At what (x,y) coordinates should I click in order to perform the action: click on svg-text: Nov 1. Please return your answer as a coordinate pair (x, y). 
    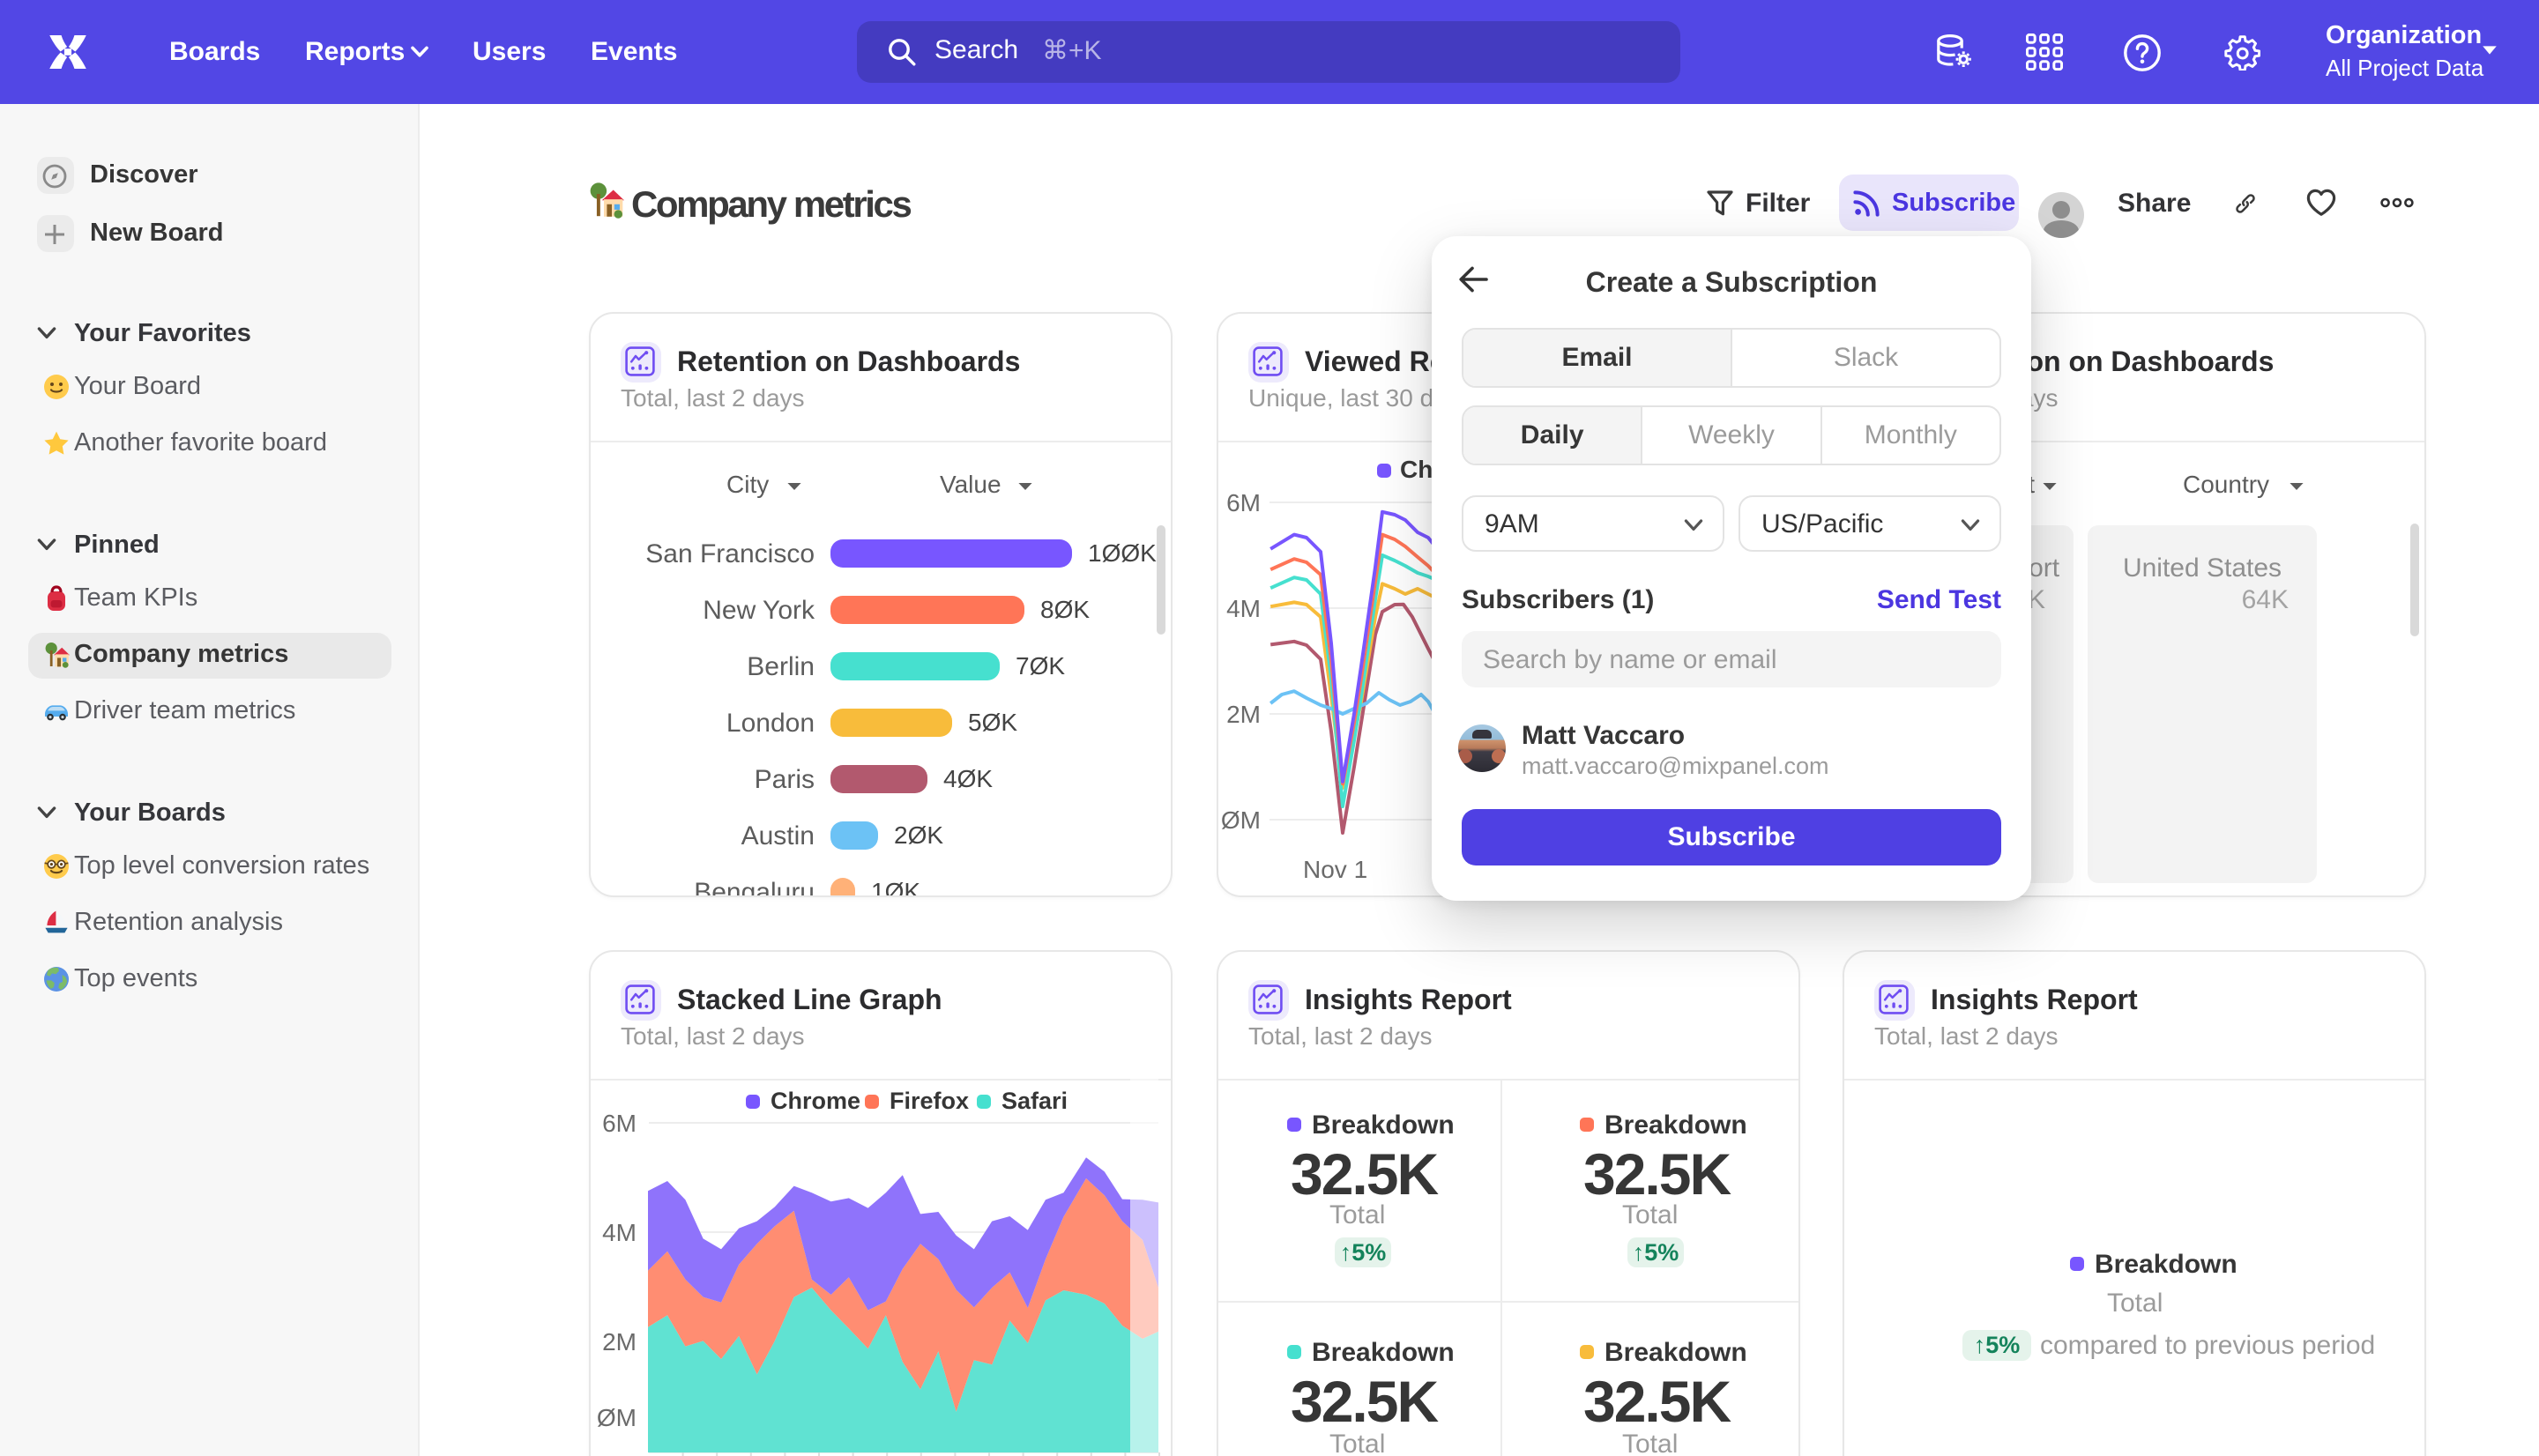
    Looking at the image, I should click on (1335, 869).